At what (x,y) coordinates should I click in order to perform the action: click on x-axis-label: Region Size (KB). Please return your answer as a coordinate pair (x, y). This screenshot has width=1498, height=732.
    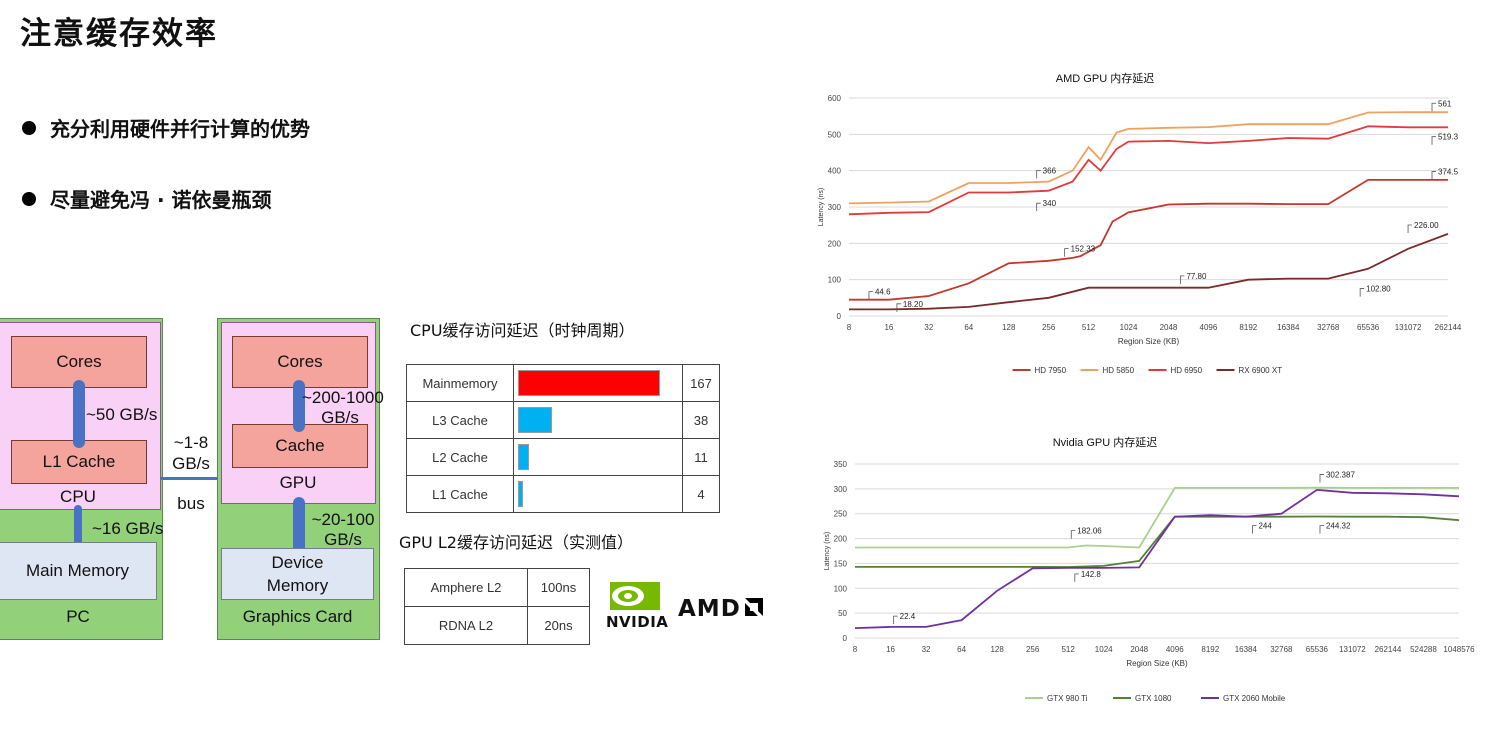
    Looking at the image, I should click on (1157, 663).